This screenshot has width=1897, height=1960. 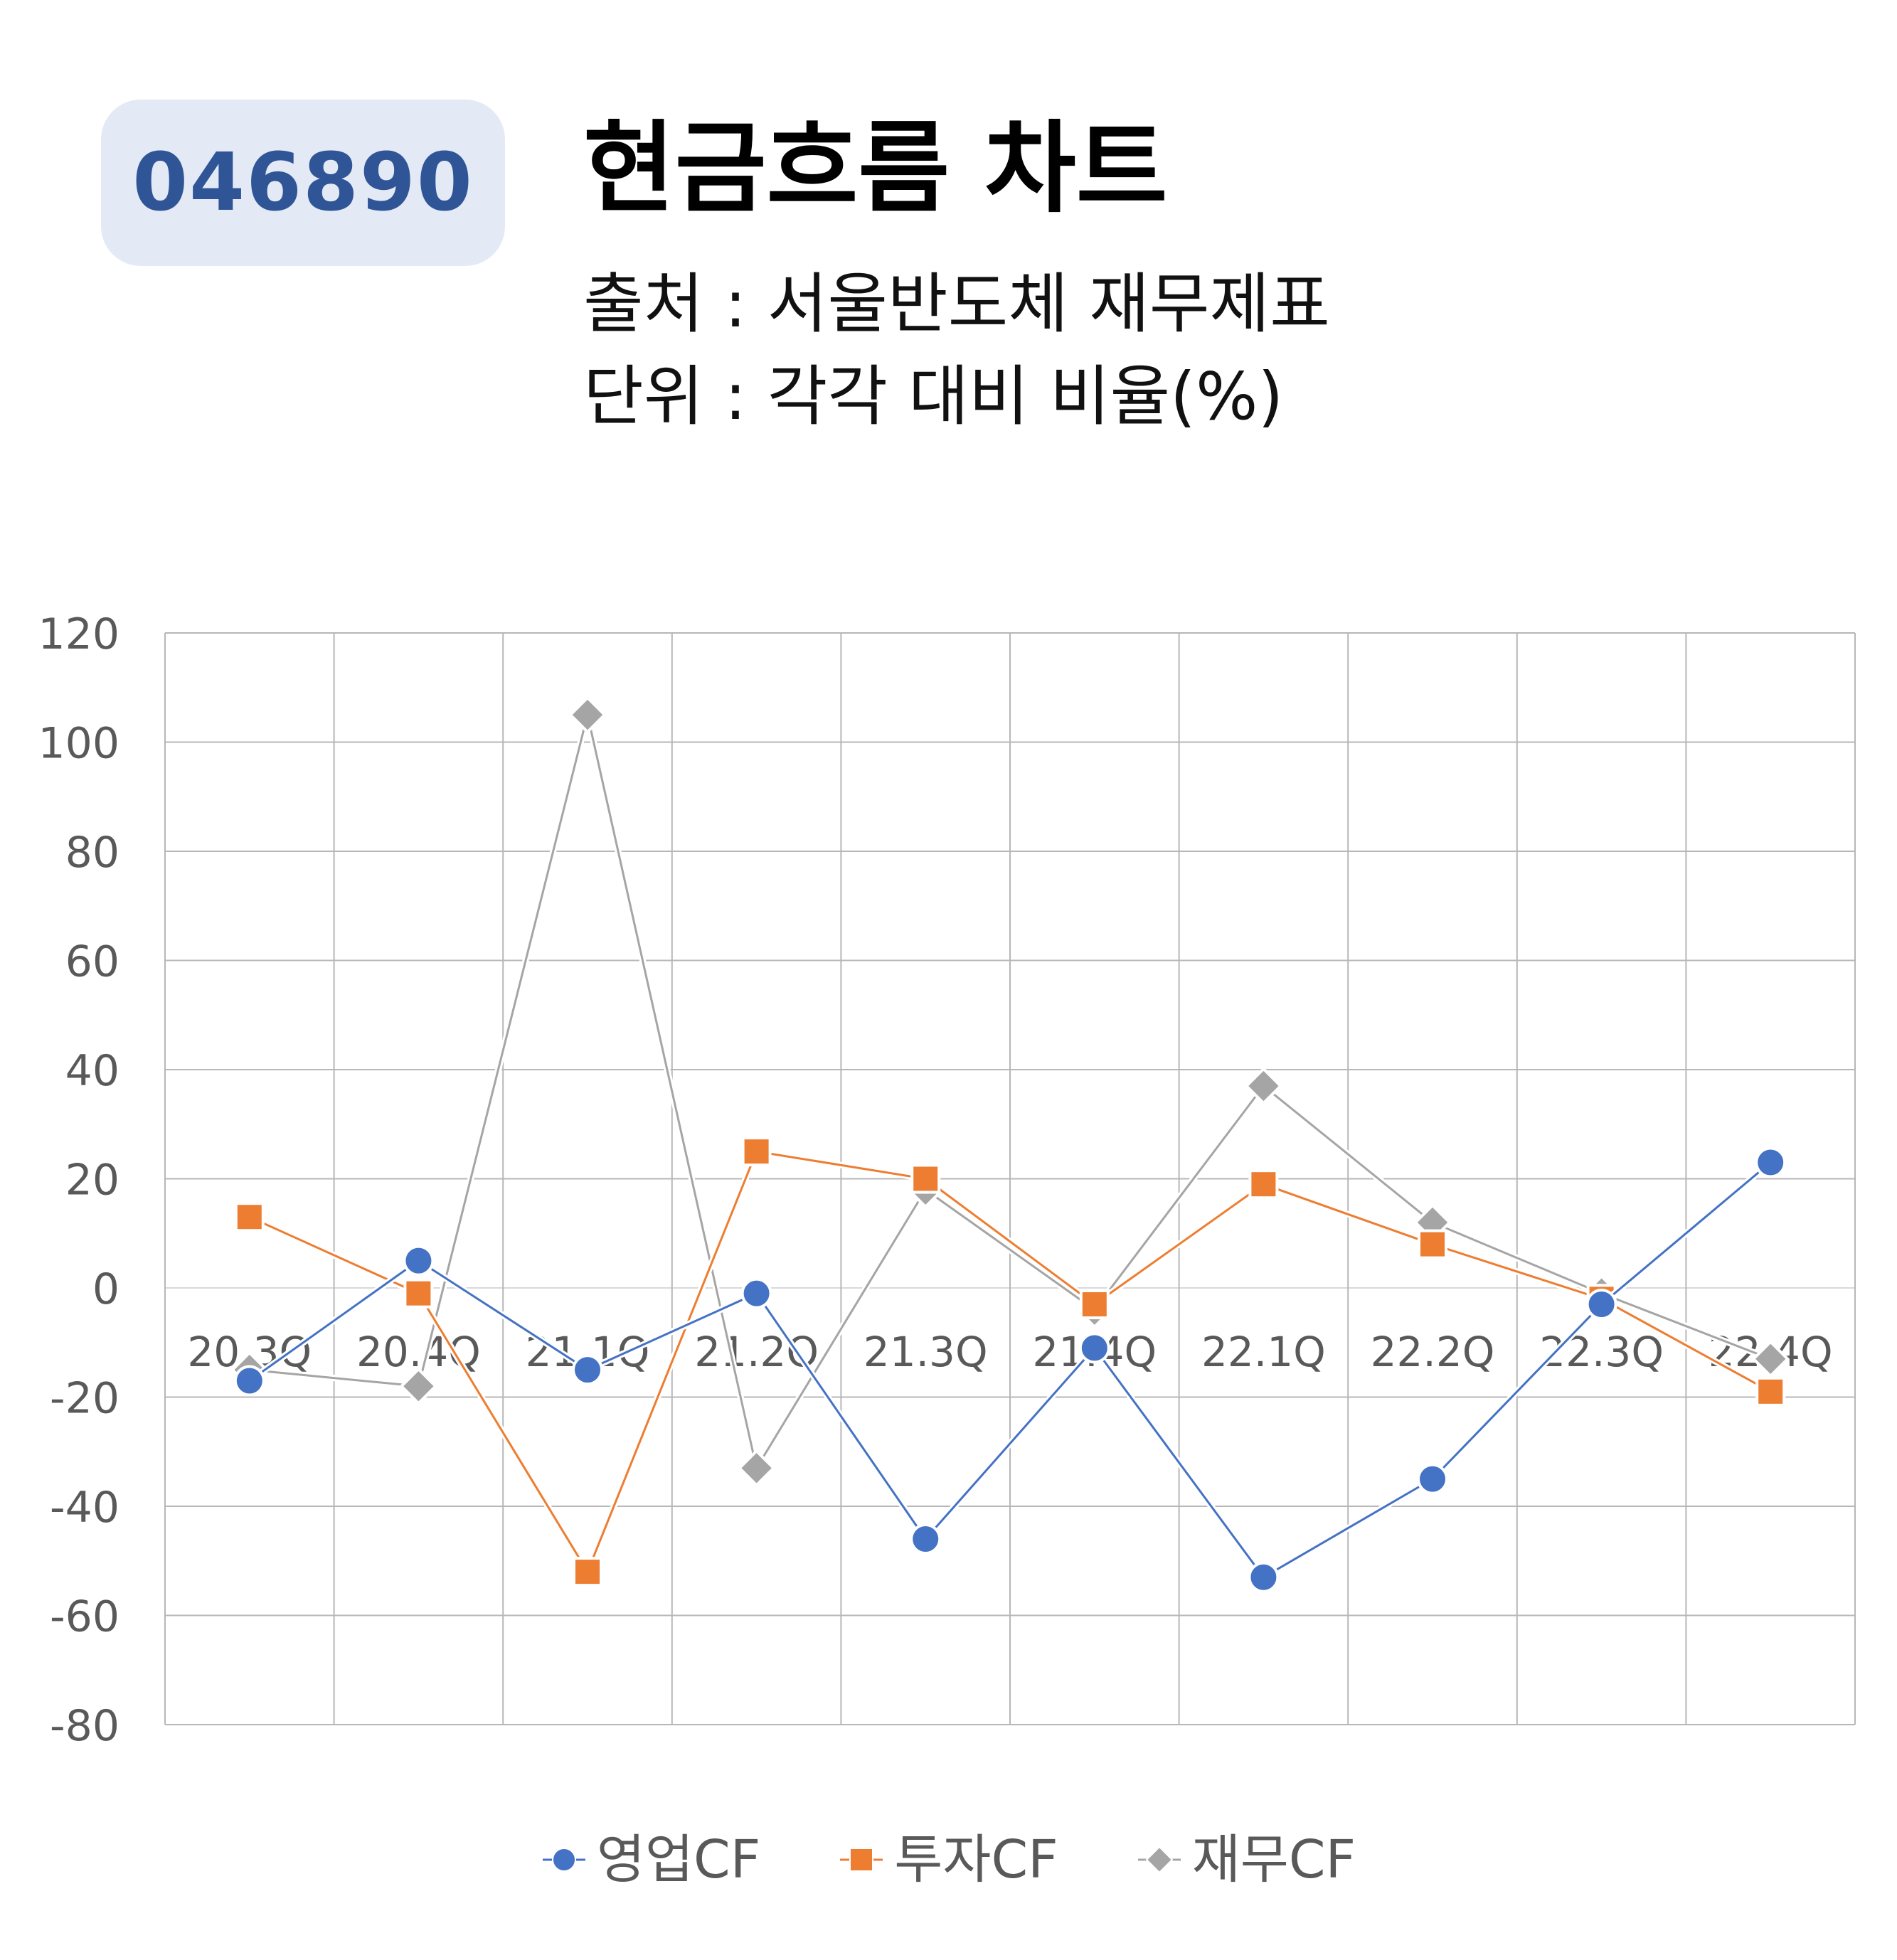 I want to click on legend-item: 투자CF, so click(x=948, y=1859).